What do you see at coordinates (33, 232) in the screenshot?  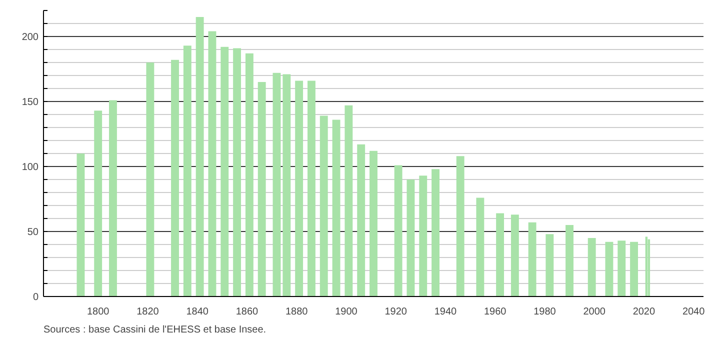 I see `y-tick-label: 50` at bounding box center [33, 232].